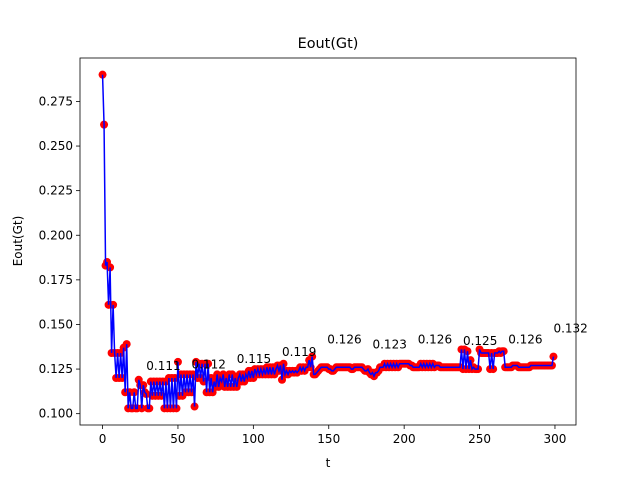 The image size is (640, 480). What do you see at coordinates (479, 439) in the screenshot?
I see `x-tick-label: 250` at bounding box center [479, 439].